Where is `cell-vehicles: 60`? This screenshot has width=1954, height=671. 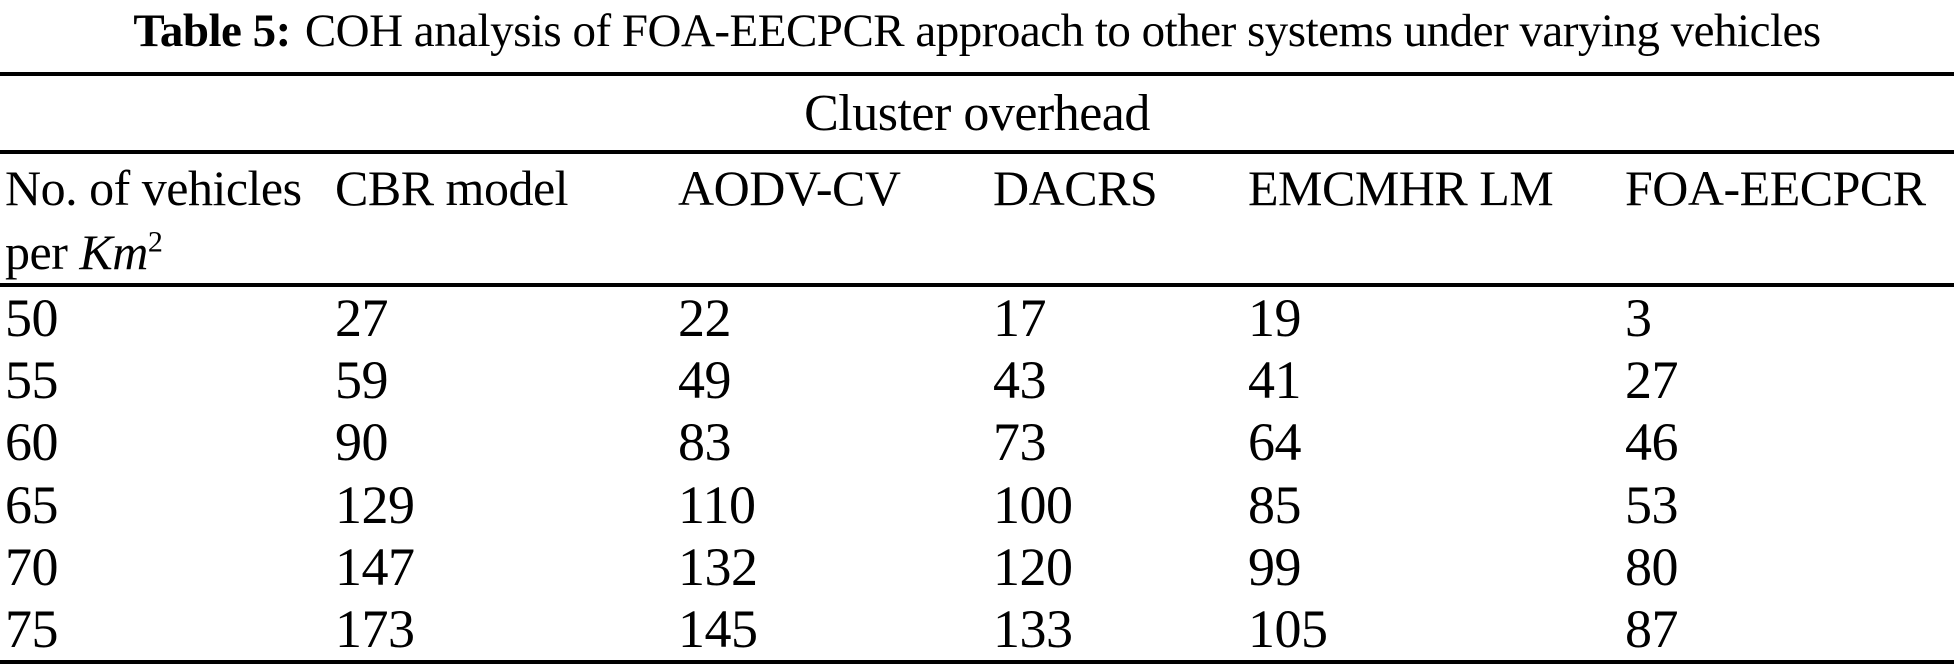
cell-vehicles: 60 is located at coordinates (32, 442).